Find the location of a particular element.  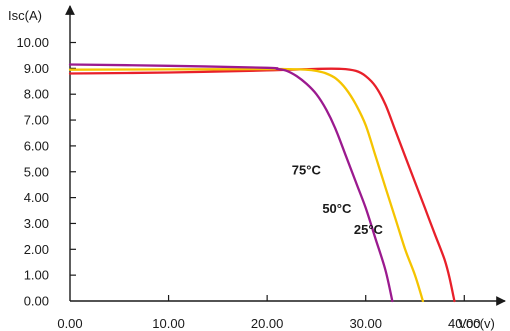

series-label: 25°C is located at coordinates (369, 229).